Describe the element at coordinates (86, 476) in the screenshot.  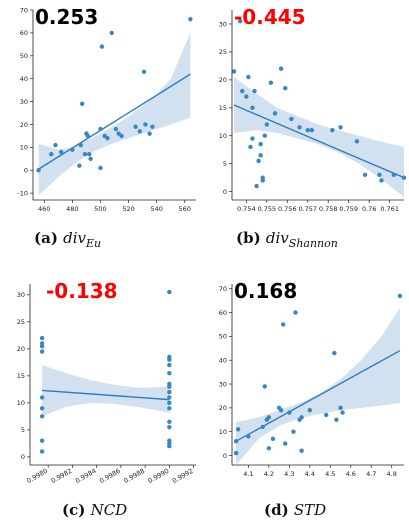
I see `x-tick-label: 0.9984` at that location.